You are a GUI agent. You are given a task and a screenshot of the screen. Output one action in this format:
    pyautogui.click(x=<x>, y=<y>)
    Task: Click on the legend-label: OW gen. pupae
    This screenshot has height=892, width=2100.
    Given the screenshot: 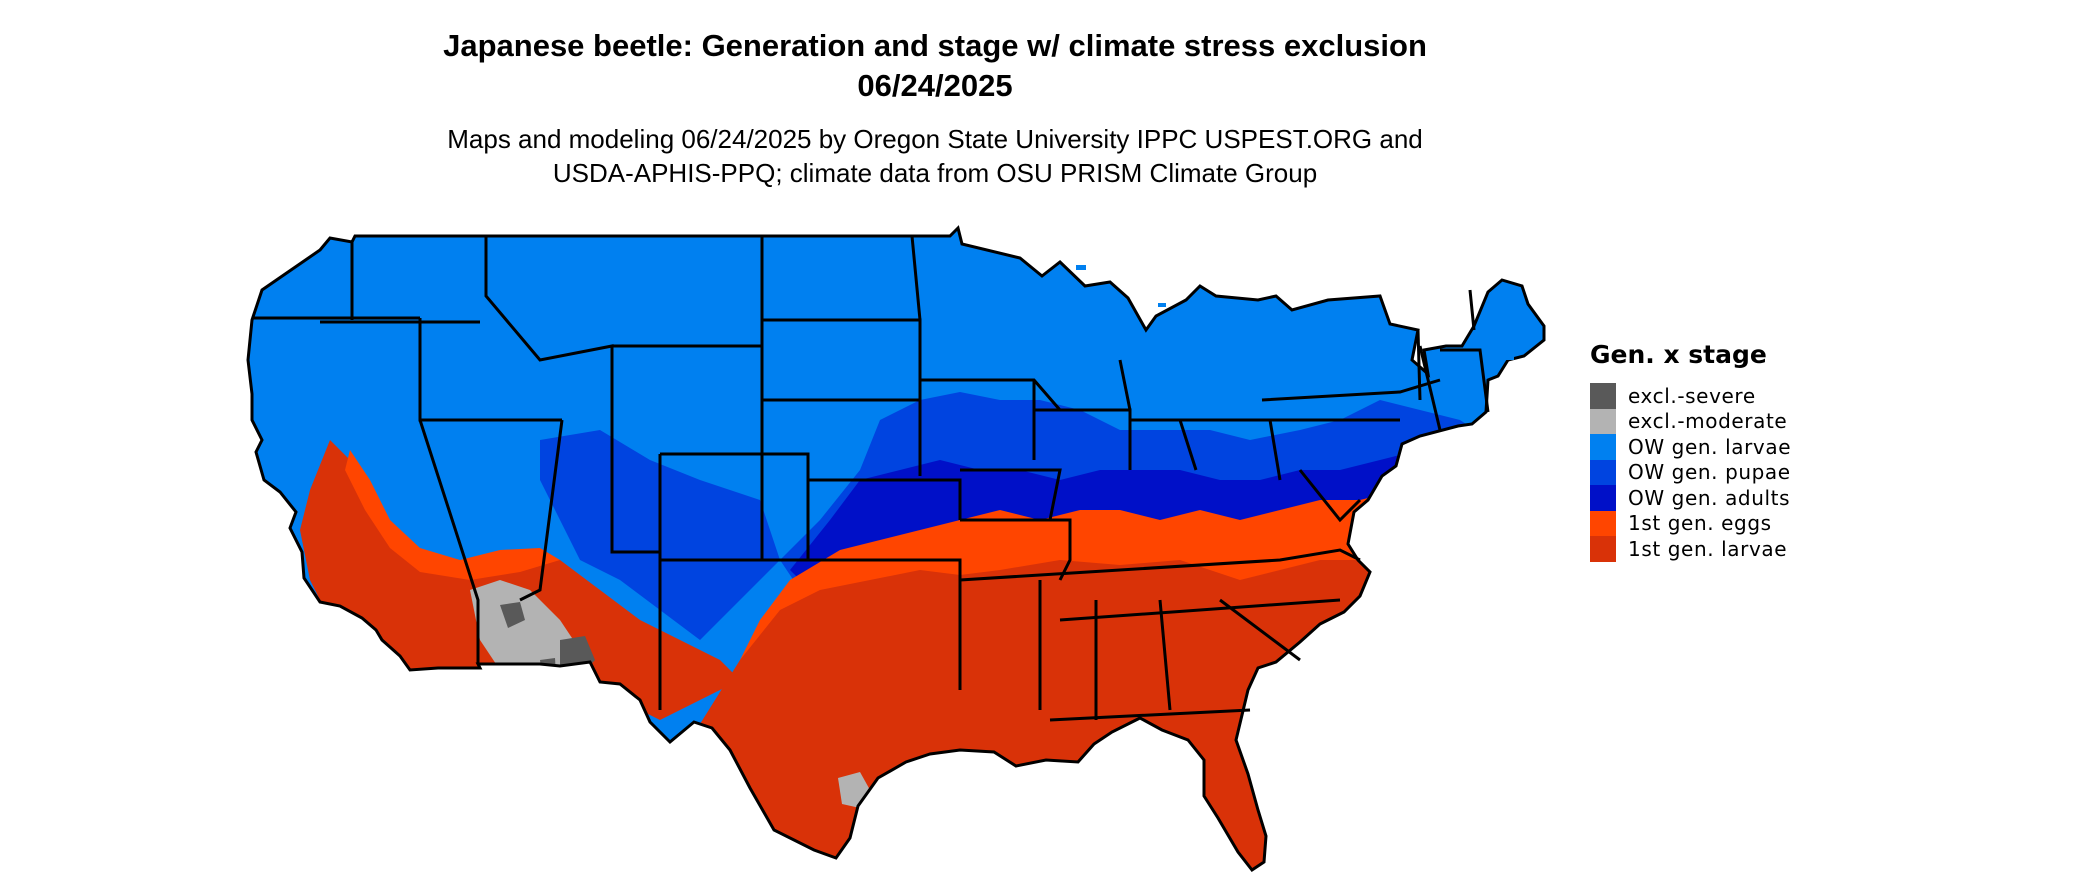 What is the action you would take?
    pyautogui.click(x=1709, y=472)
    